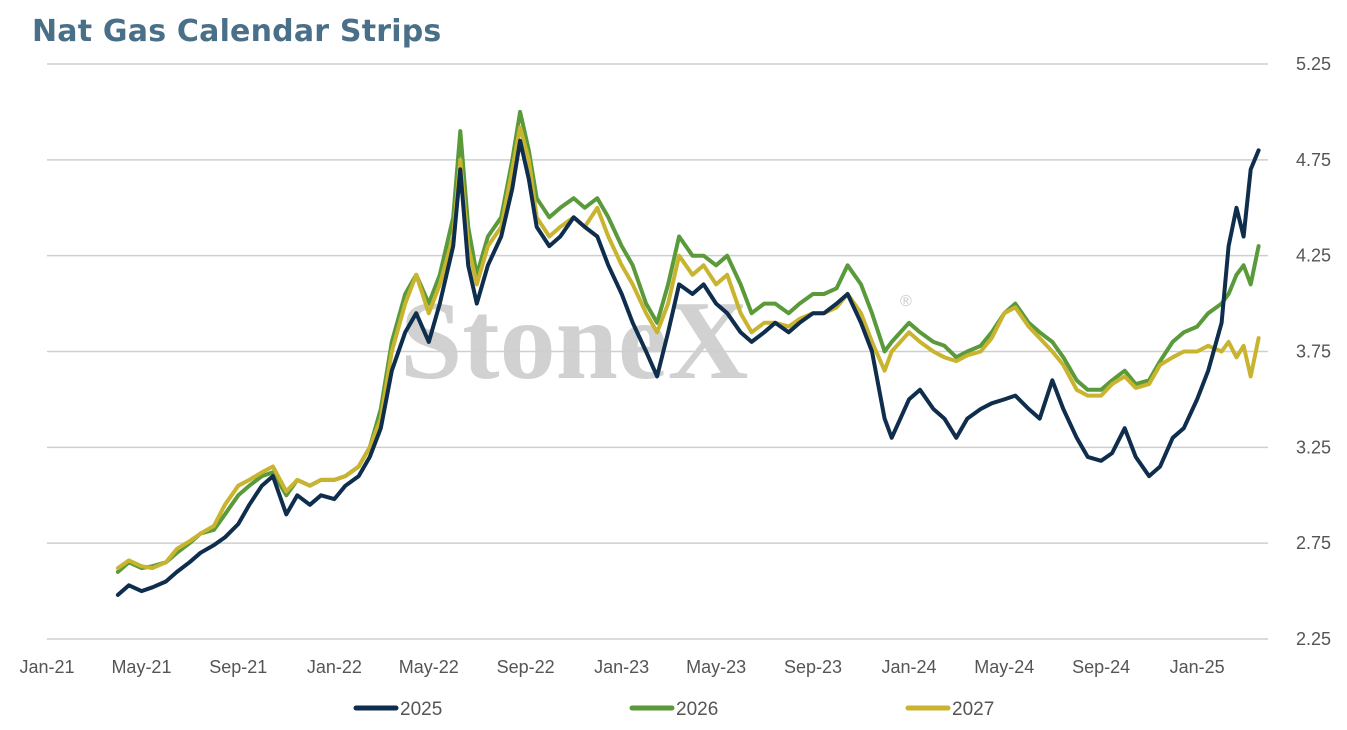 This screenshot has height=730, width=1347. What do you see at coordinates (697, 709) in the screenshot?
I see `legend-label-2026: 2026` at bounding box center [697, 709].